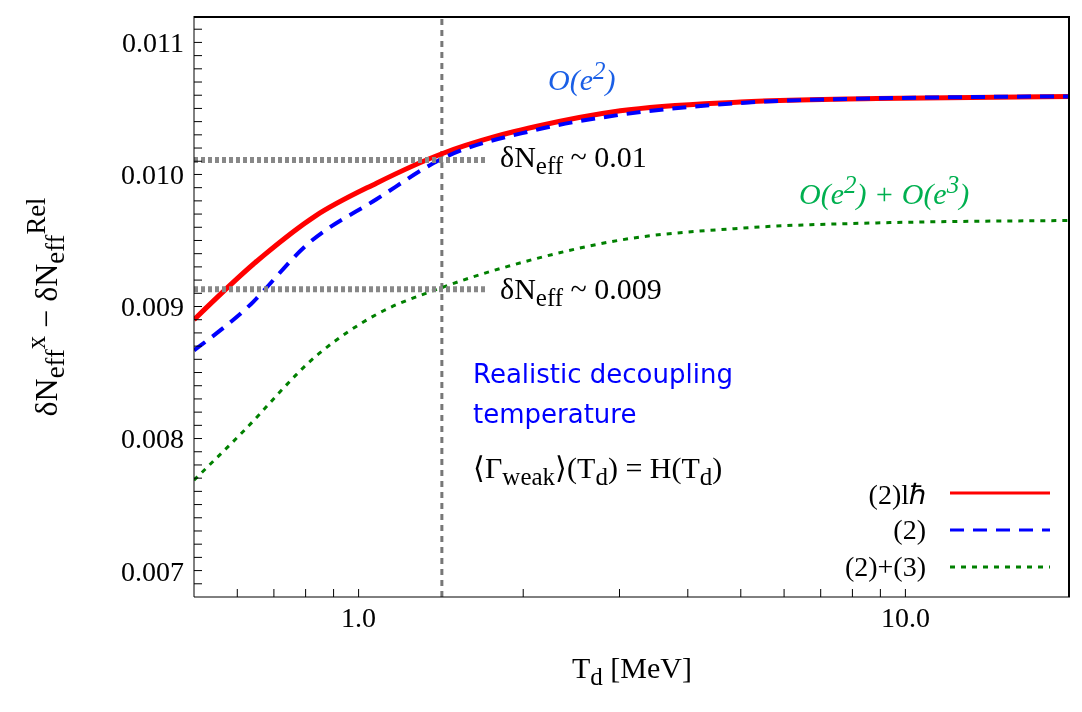 The width and height of the screenshot is (1082, 712). I want to click on annotation: O(e$^{2}$) + O(e$^{3}$), so click(885, 191).